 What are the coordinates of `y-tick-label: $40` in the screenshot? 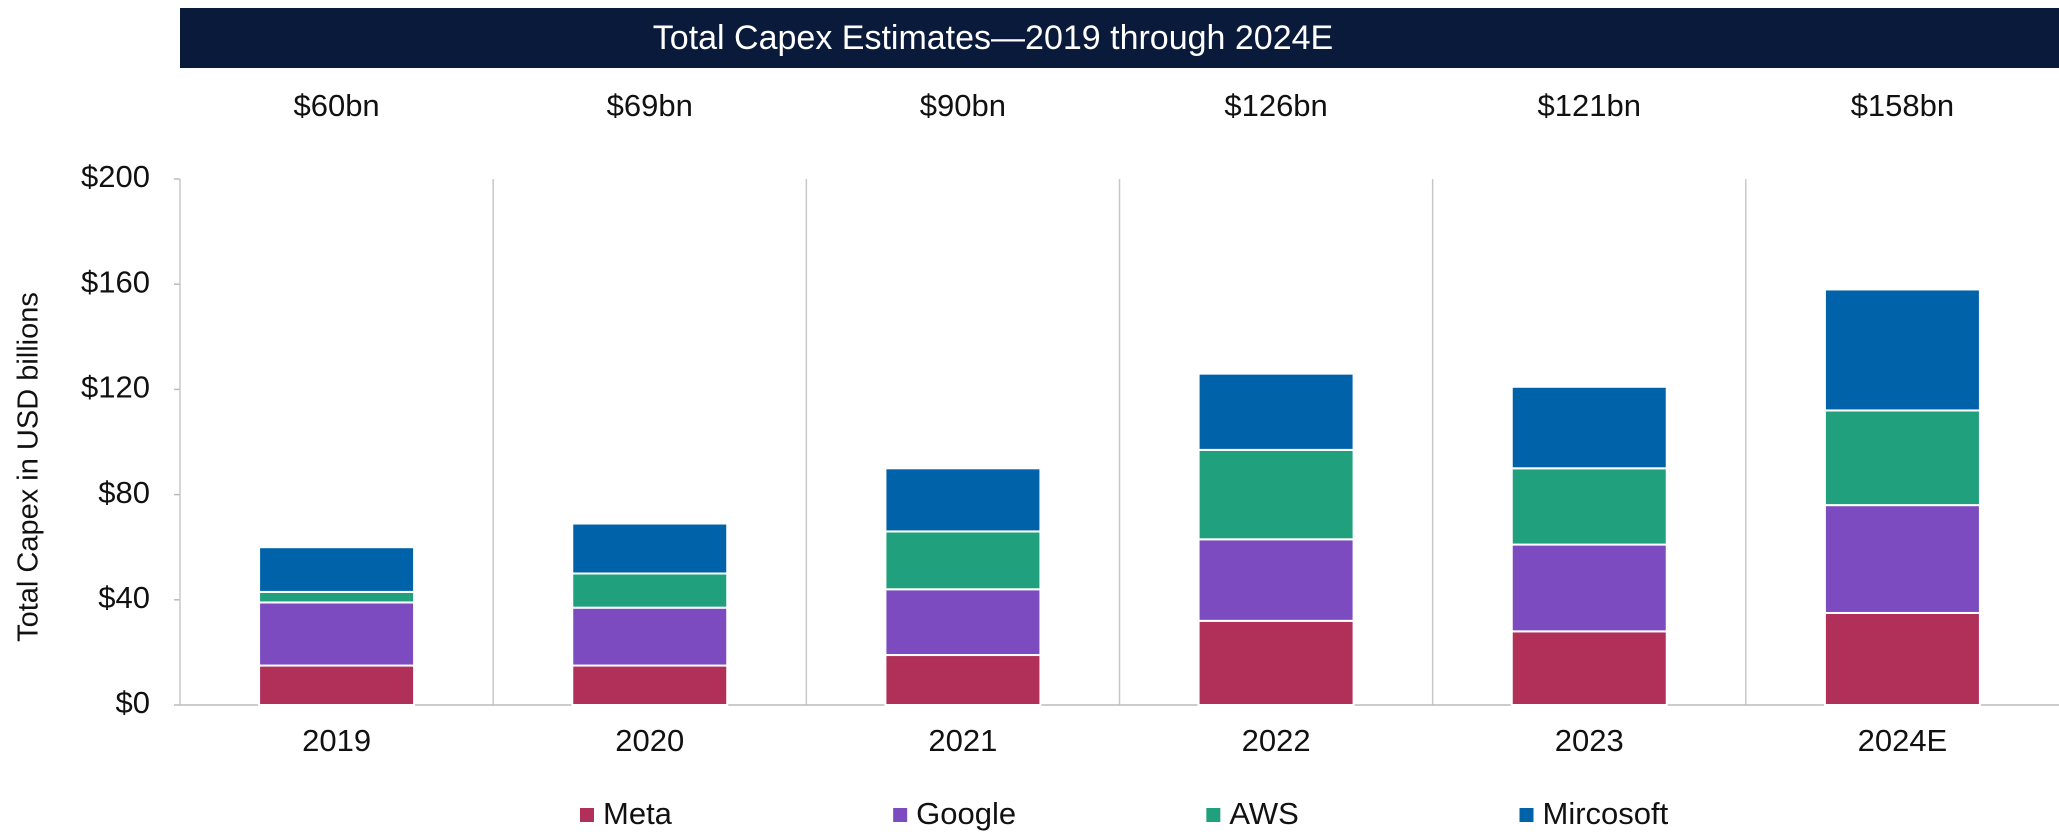 It's located at (124, 597).